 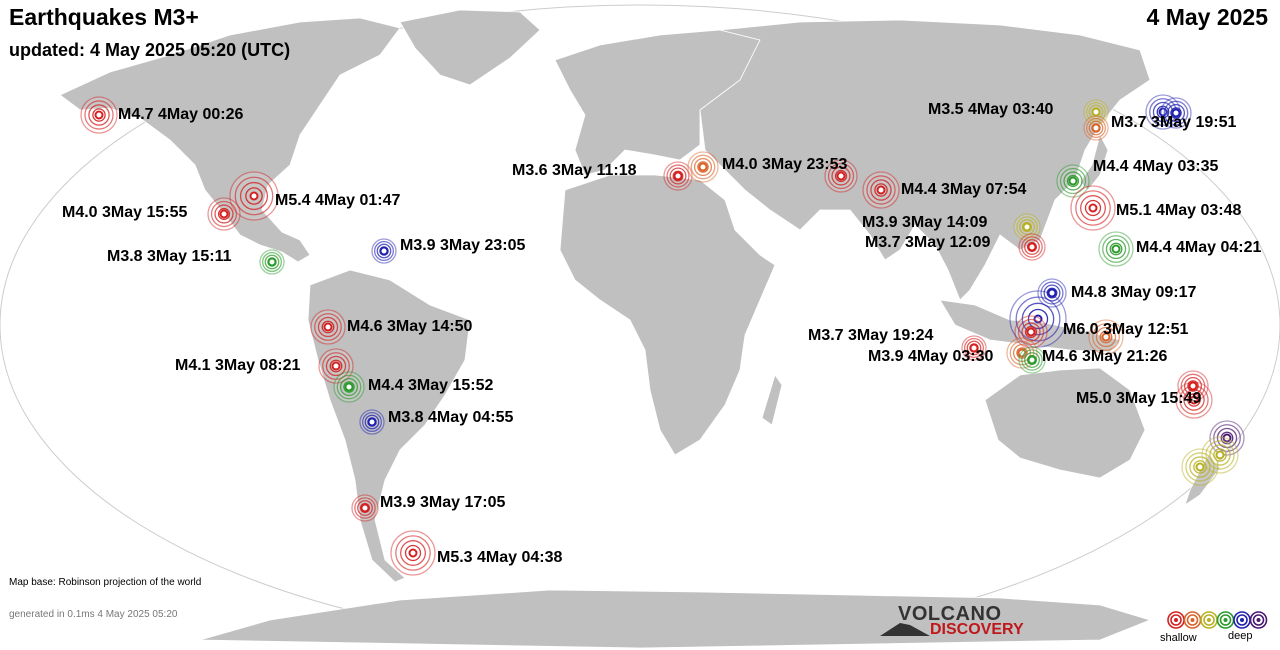 What do you see at coordinates (905, 629) in the screenshot?
I see `volcano-icon` at bounding box center [905, 629].